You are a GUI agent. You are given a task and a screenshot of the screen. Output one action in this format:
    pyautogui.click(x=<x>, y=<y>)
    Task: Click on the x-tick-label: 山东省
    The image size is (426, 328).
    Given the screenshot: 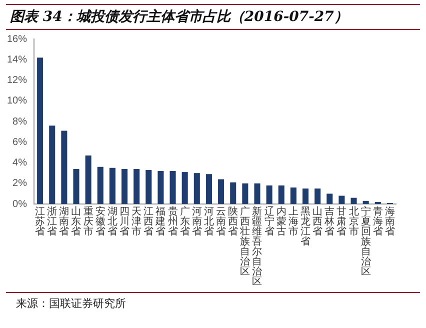 What is the action you would take?
    pyautogui.click(x=76, y=222)
    